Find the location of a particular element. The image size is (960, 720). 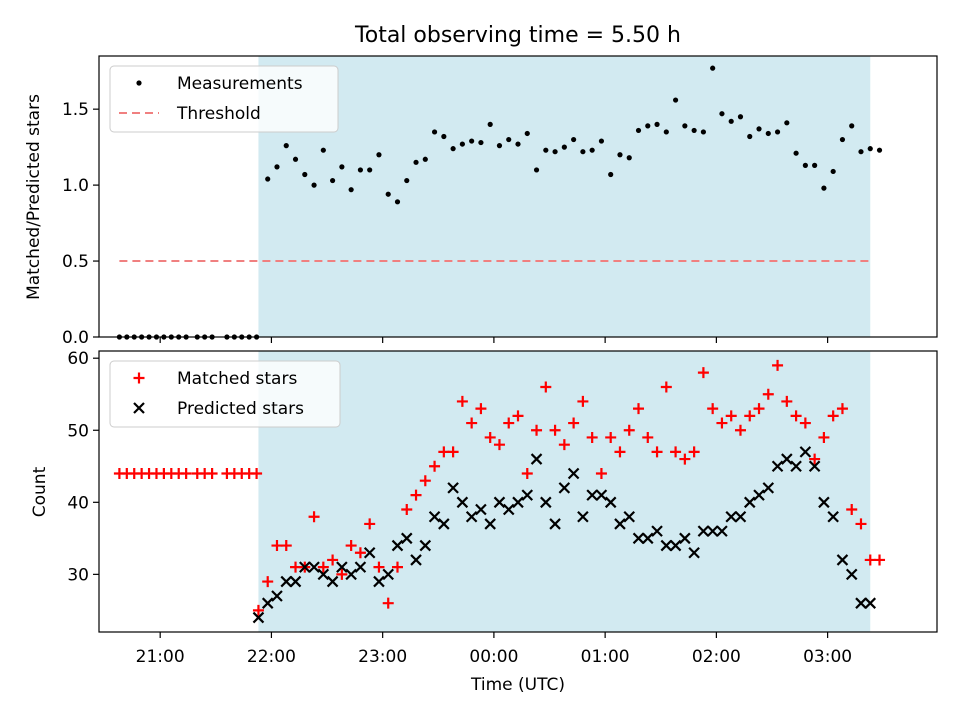

x-tick-label: 23:00 is located at coordinates (382, 657).